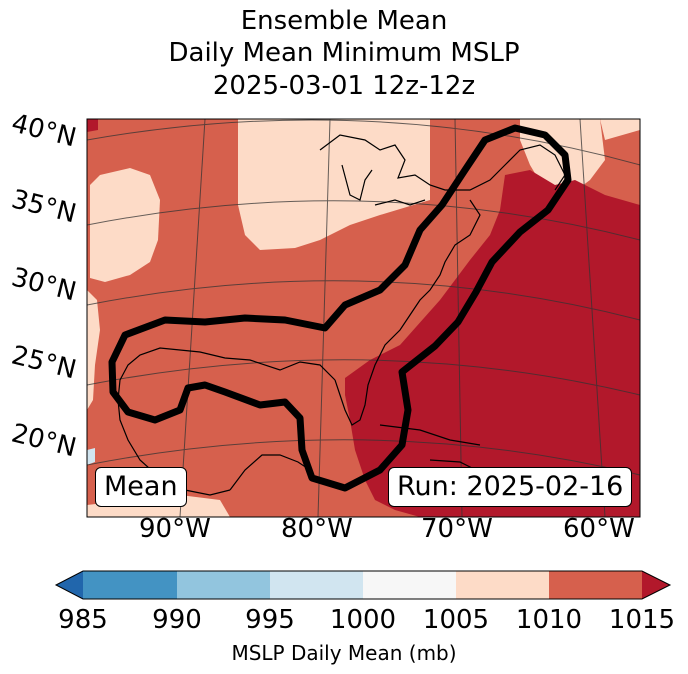  Describe the element at coordinates (83, 620) in the screenshot. I see `colorbar-tick: 985` at that location.